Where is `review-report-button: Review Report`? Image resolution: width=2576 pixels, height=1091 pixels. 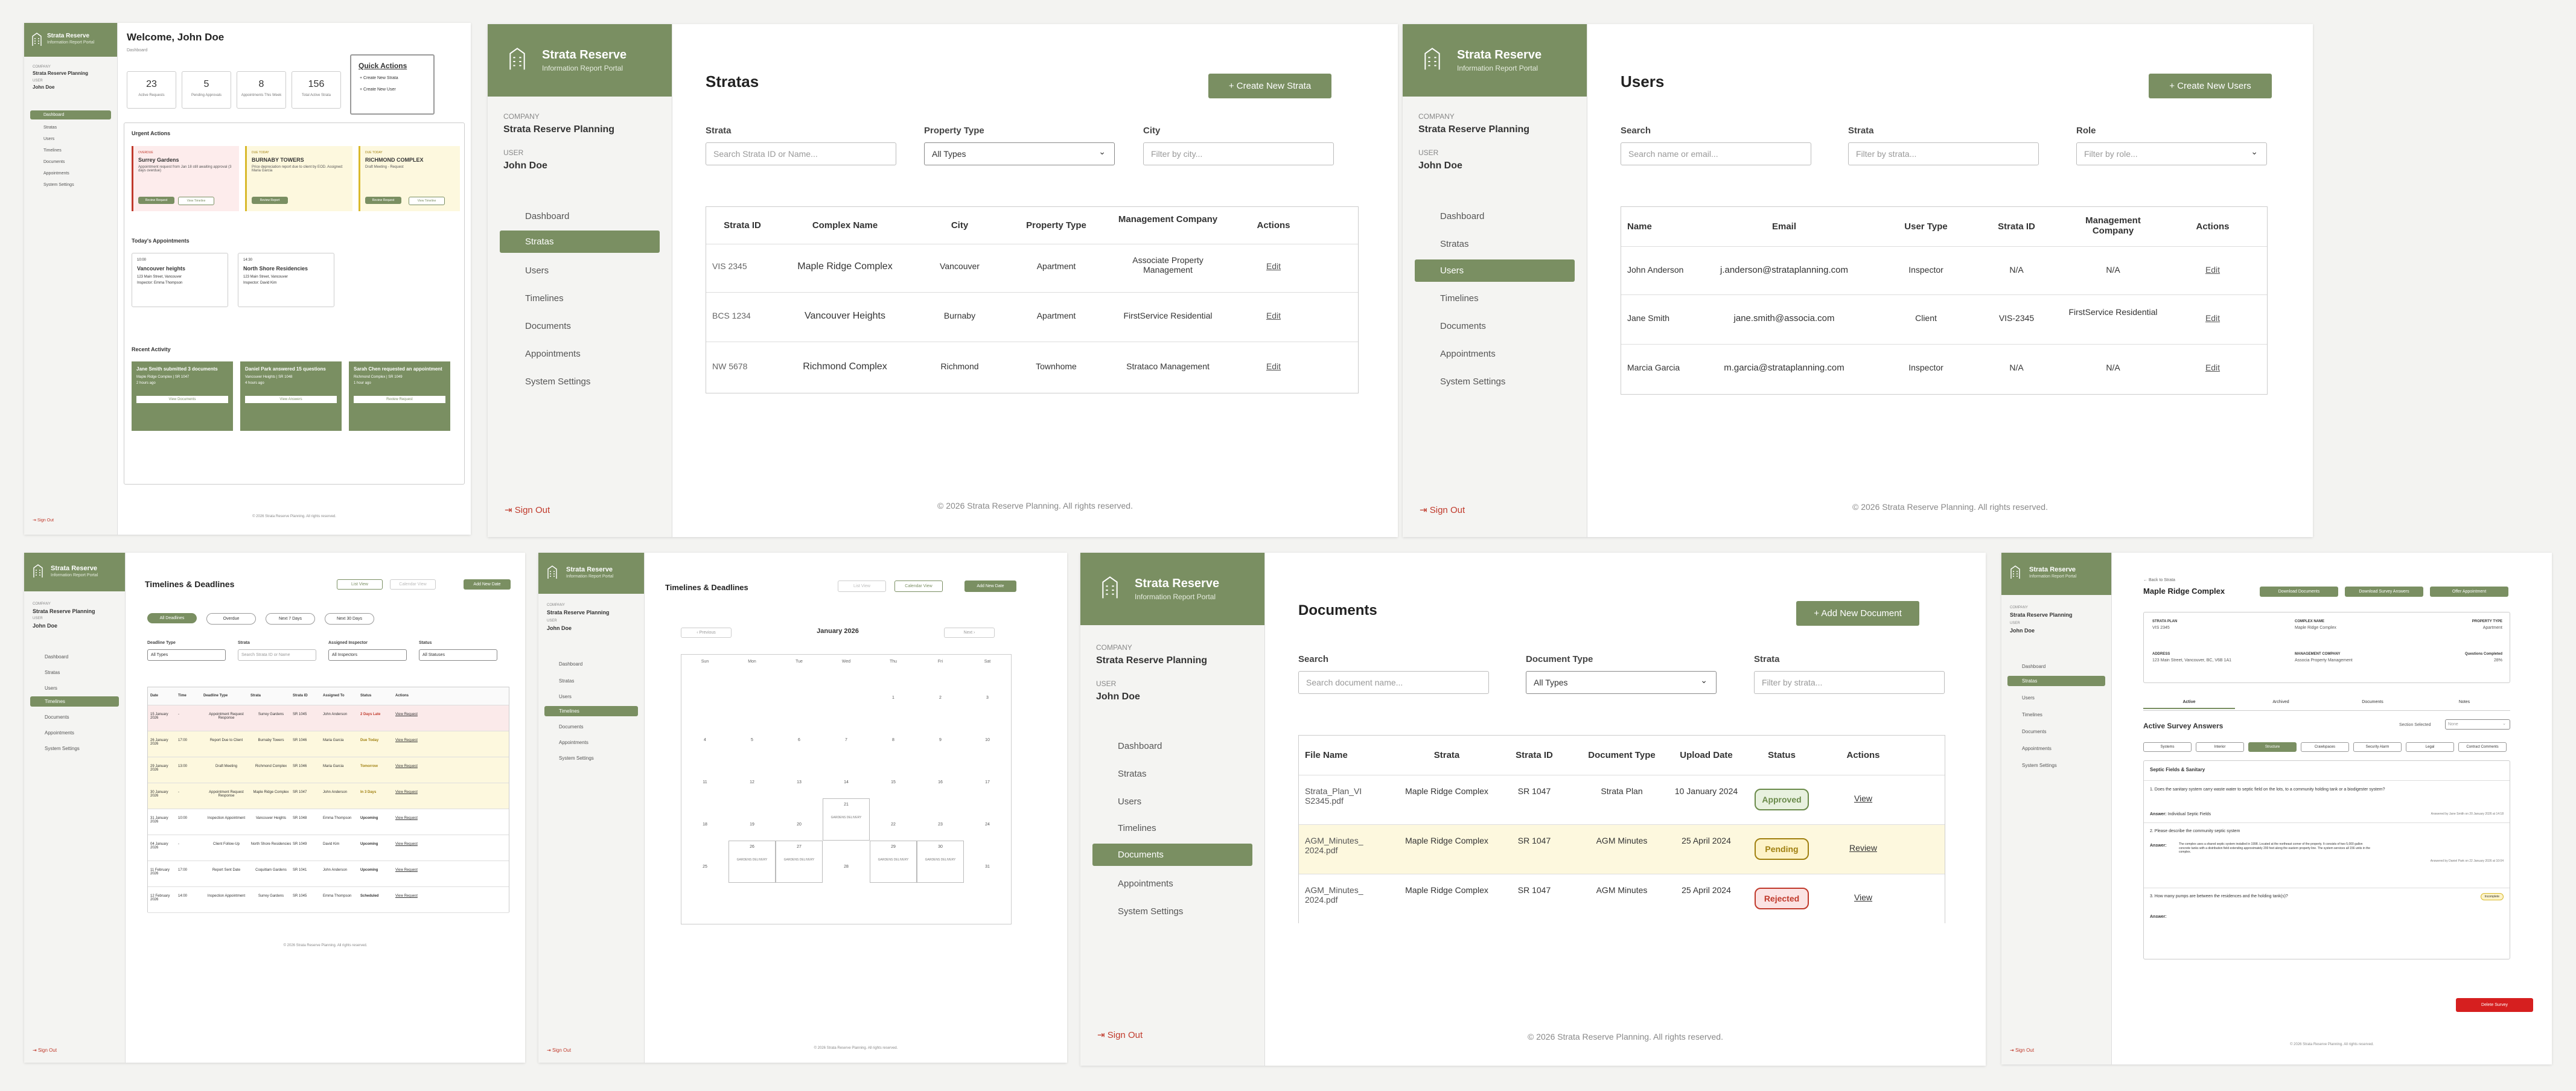 review-report-button: Review Report is located at coordinates (270, 200).